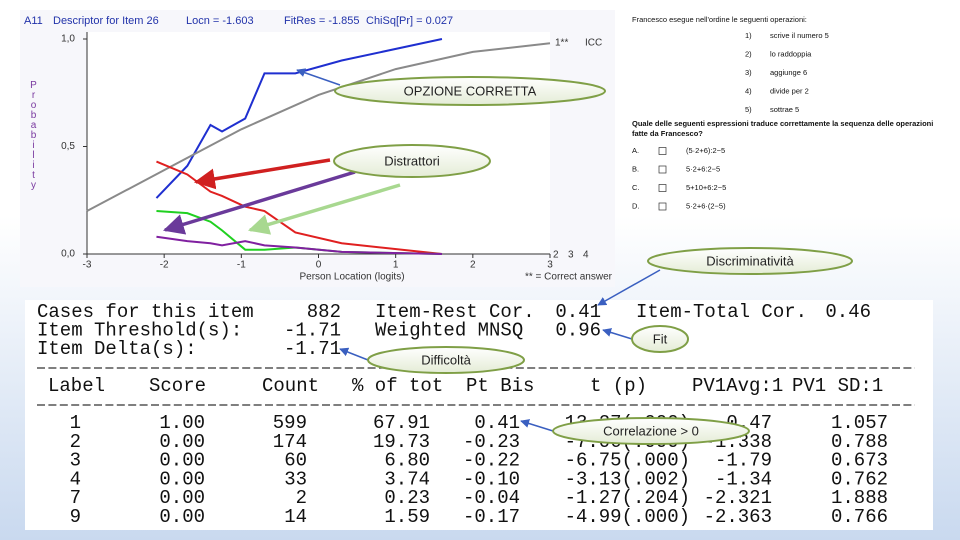  Describe the element at coordinates (738, 517) in the screenshot. I see `table-cell: -2.363` at that location.